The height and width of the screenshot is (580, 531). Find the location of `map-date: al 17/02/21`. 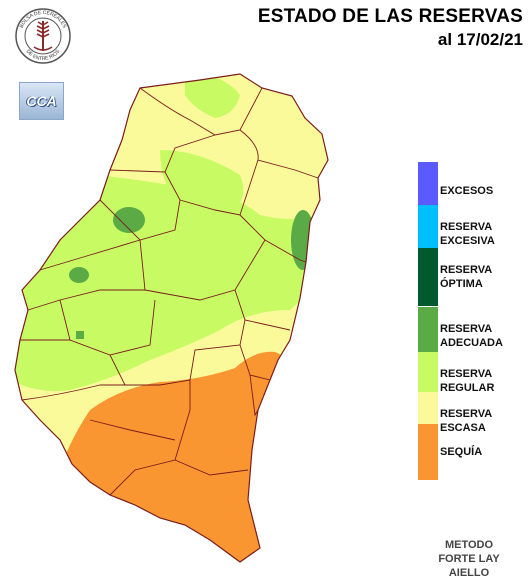

map-date: al 17/02/21 is located at coordinates (480, 39).